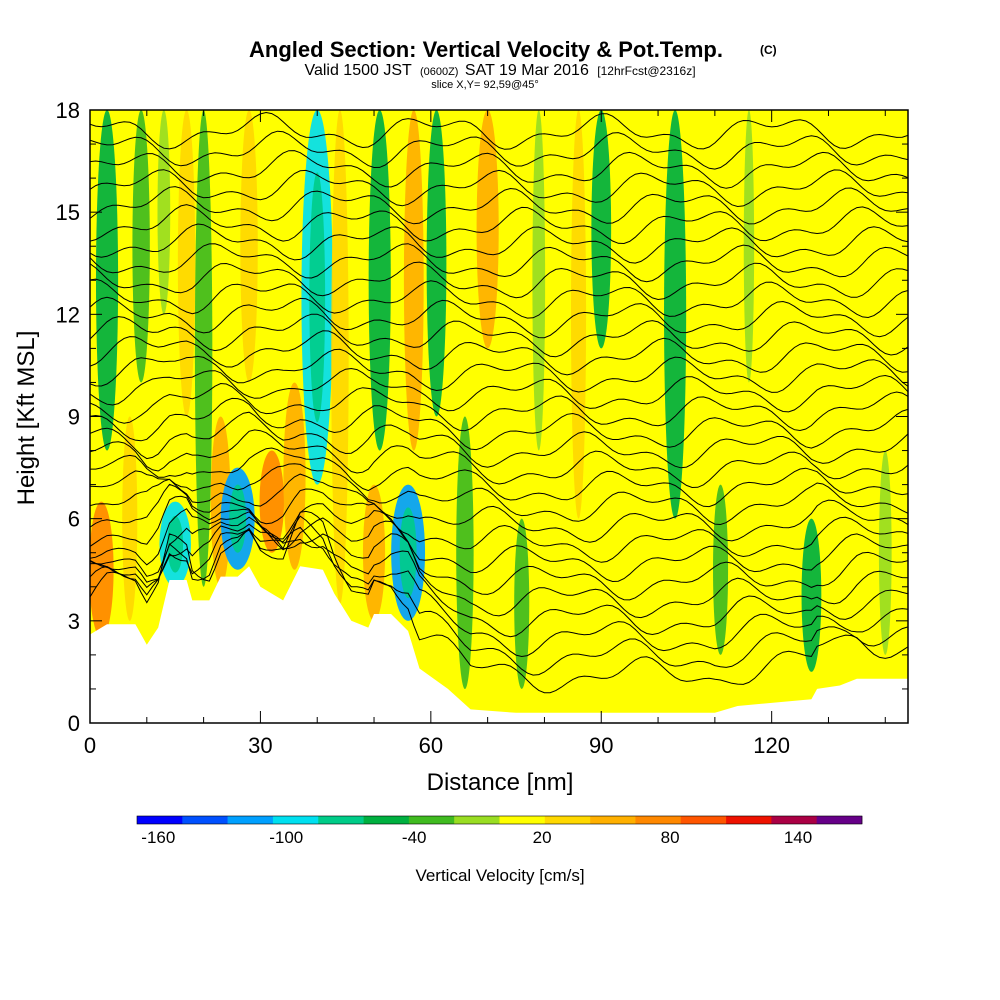  What do you see at coordinates (74, 417) in the screenshot?
I see `y-tick-label: 9` at bounding box center [74, 417].